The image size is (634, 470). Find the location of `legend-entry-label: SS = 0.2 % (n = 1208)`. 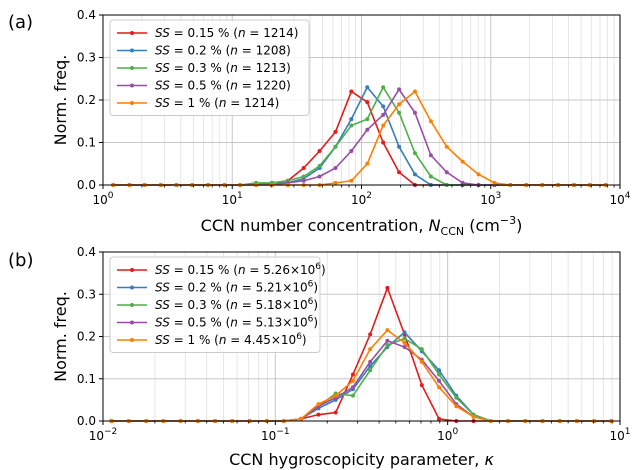

legend-entry-label: SS = 0.2 % (n = 1208) is located at coordinates (223, 51).